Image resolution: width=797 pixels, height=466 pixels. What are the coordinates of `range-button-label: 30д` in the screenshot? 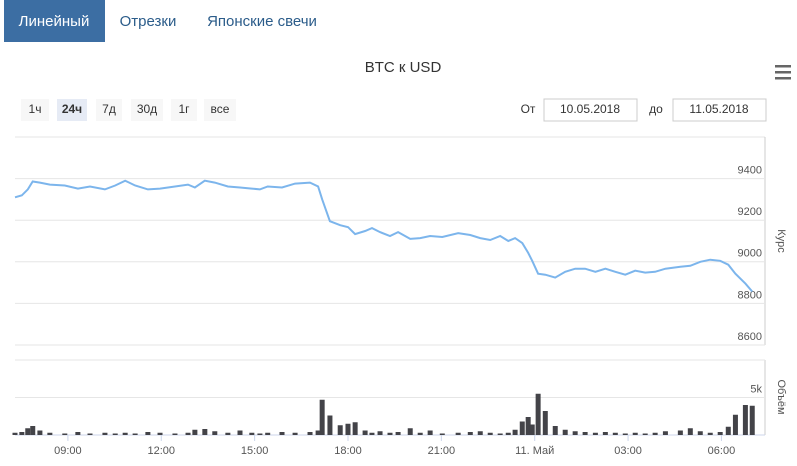 It's located at (147, 109).